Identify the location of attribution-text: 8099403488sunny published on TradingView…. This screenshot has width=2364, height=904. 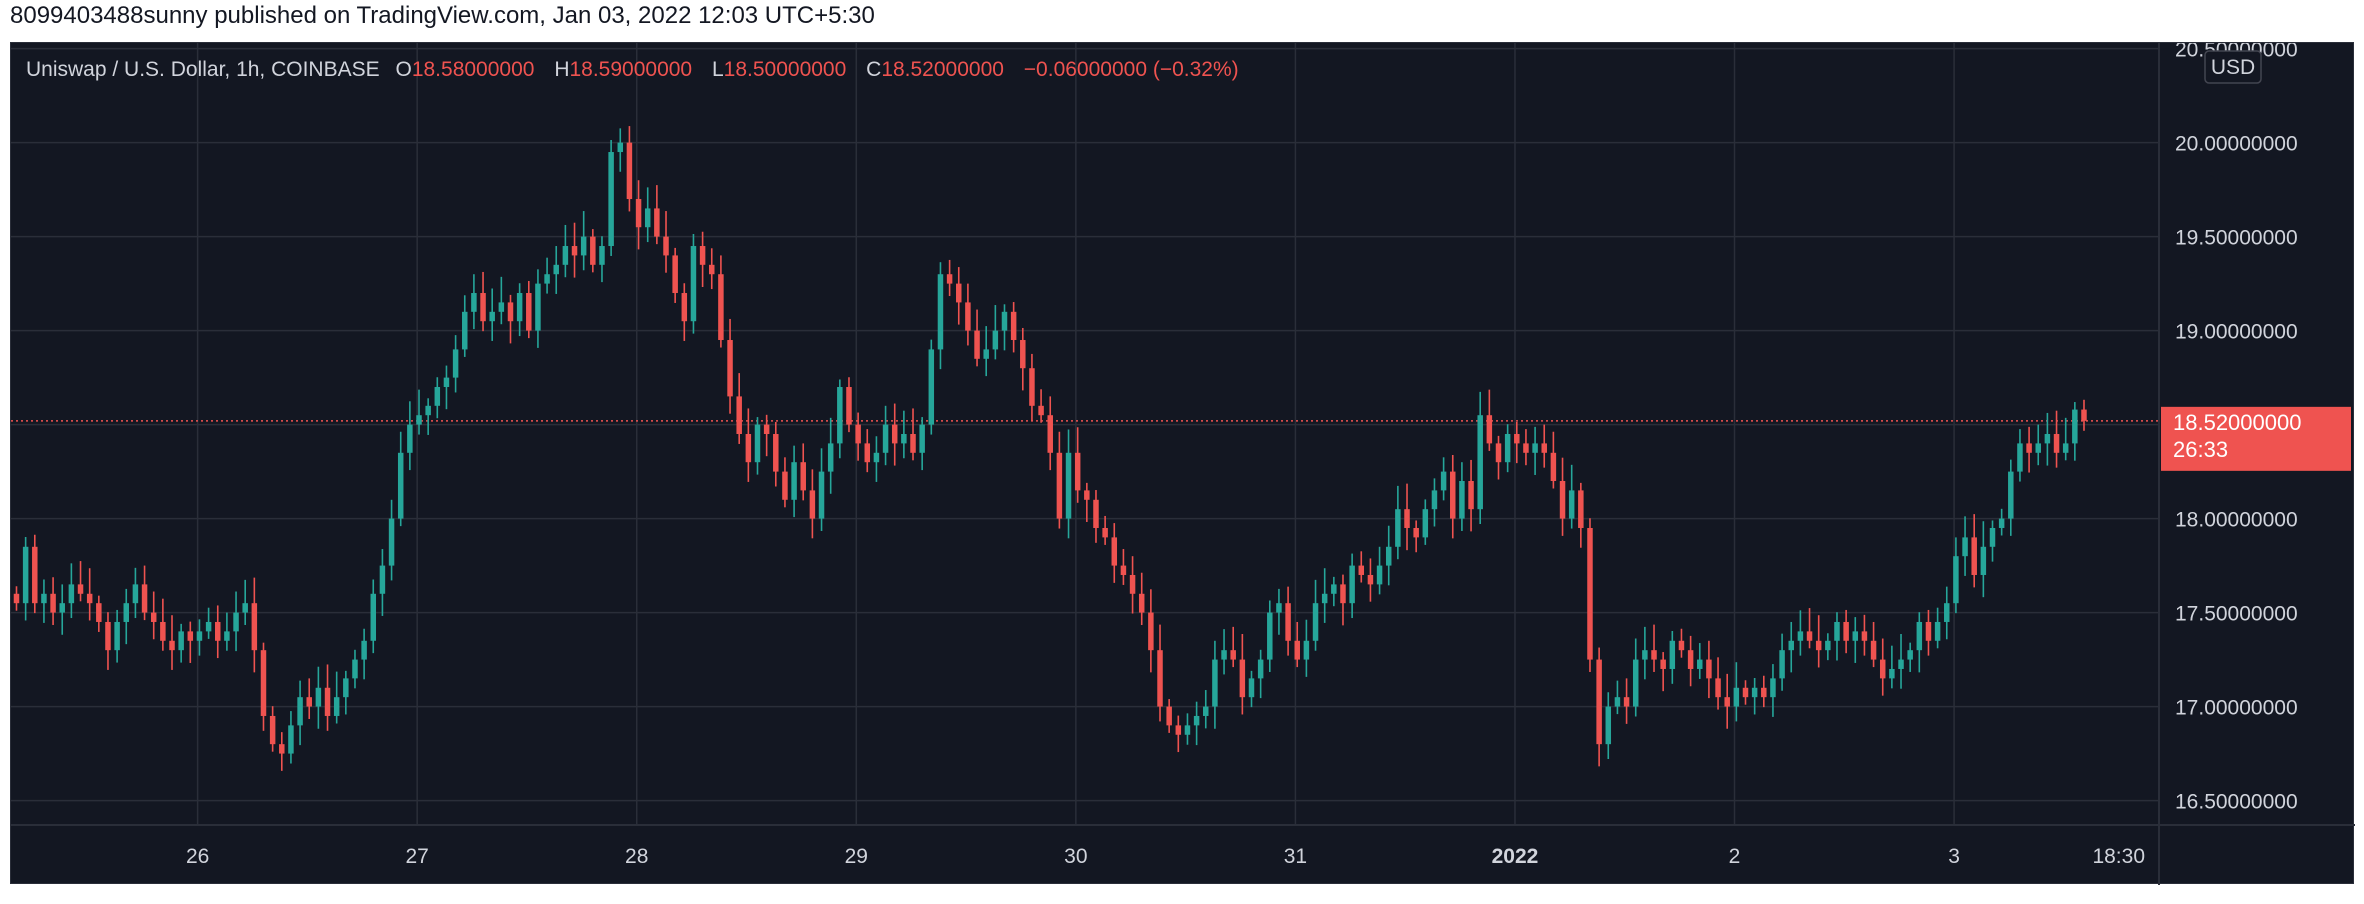
(442, 15).